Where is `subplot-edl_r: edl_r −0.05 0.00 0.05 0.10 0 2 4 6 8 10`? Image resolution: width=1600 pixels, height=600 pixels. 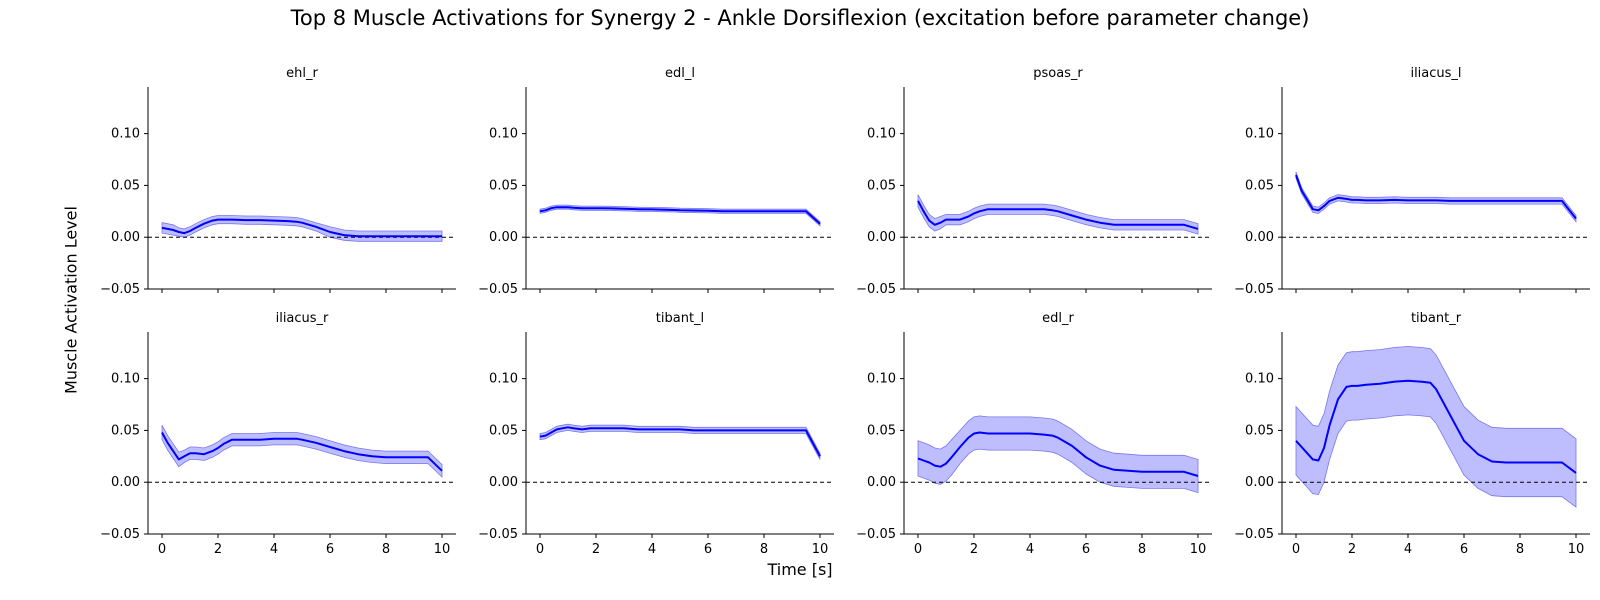 subplot-edl_r: edl_r −0.05 0.00 0.05 0.10 0 2 4 6 8 10 is located at coordinates (1034, 434).